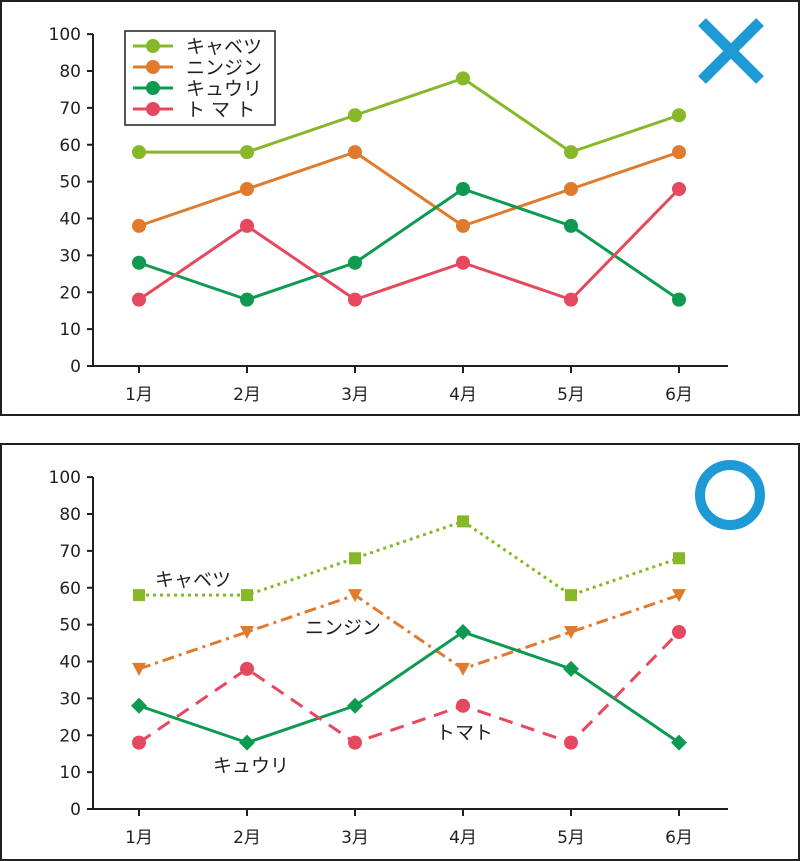 Image resolution: width=800 pixels, height=861 pixels. I want to click on y-tick-label: 50, so click(70, 183).